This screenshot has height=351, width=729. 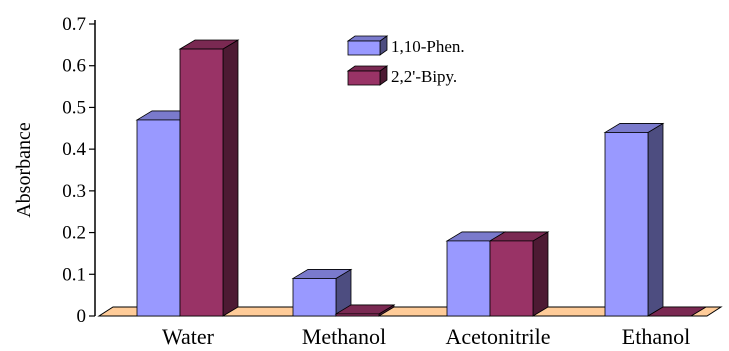 I want to click on bar-top-face, so click(x=677, y=311).